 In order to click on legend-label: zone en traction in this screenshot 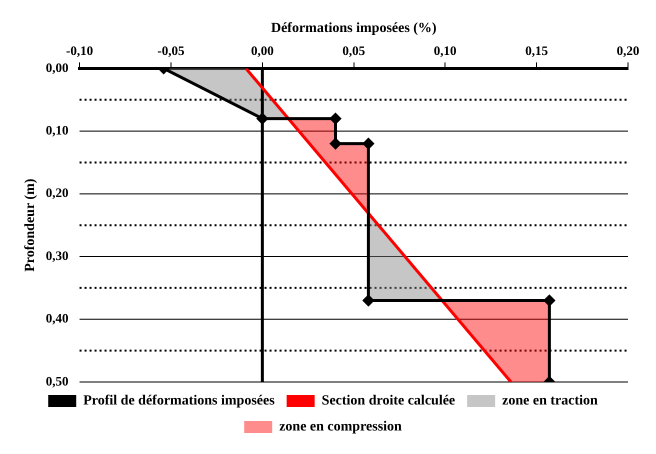, I will do `click(550, 401)`.